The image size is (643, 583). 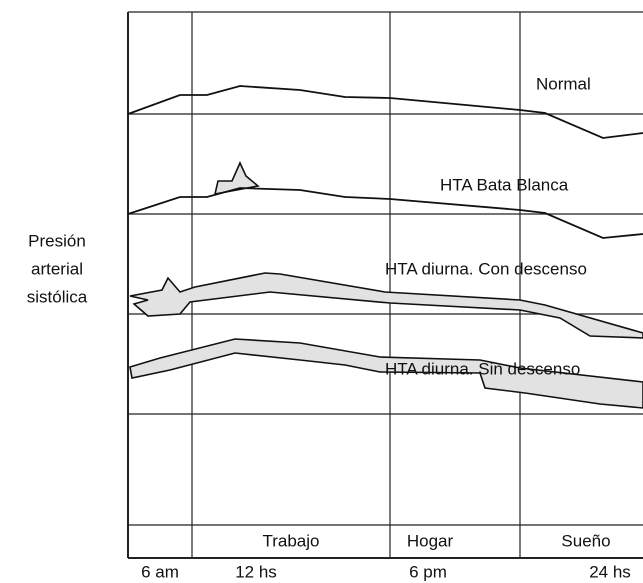 What do you see at coordinates (385, 213) in the screenshot?
I see `white-coat-curve` at bounding box center [385, 213].